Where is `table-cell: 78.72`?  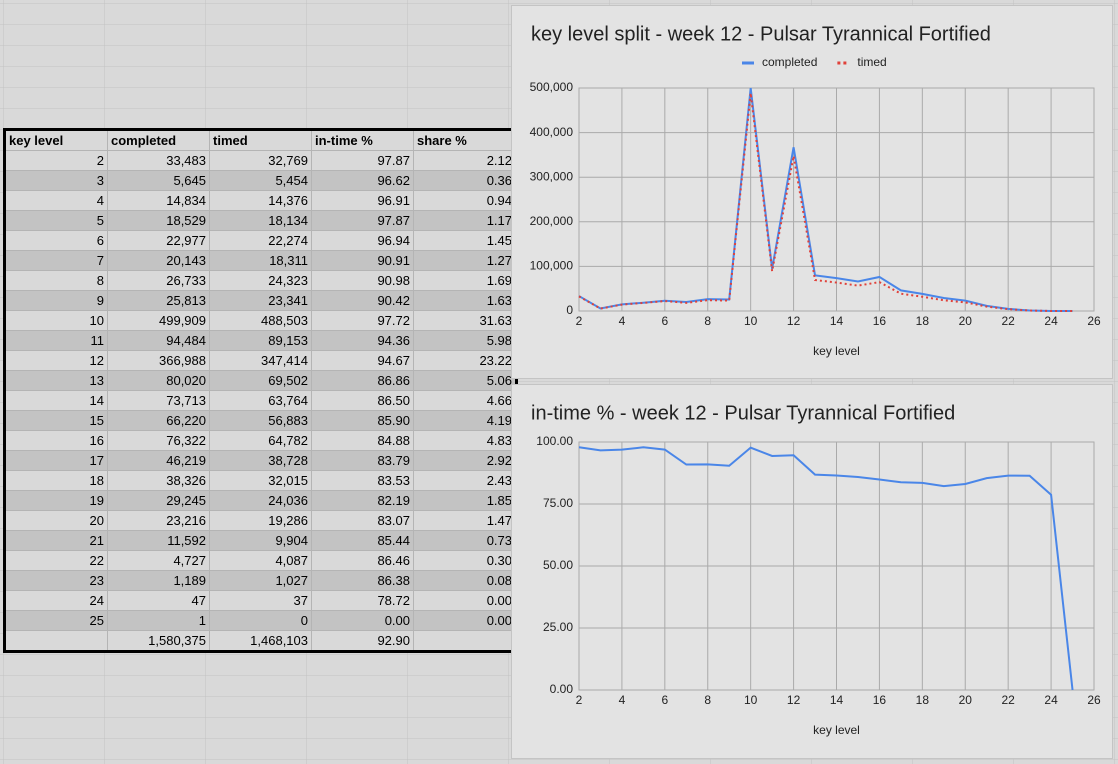 table-cell: 78.72 is located at coordinates (362, 600).